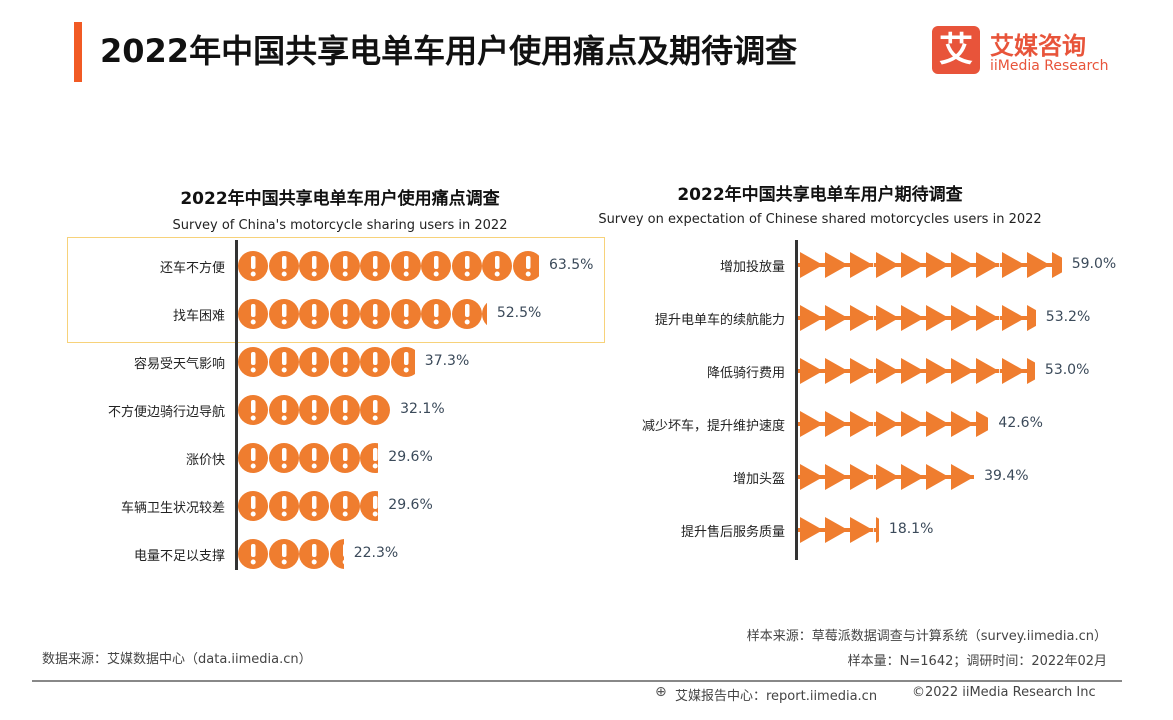 The height and width of the screenshot is (720, 1173). What do you see at coordinates (1049, 66) in the screenshot?
I see `logo-en: iiMedia Research` at bounding box center [1049, 66].